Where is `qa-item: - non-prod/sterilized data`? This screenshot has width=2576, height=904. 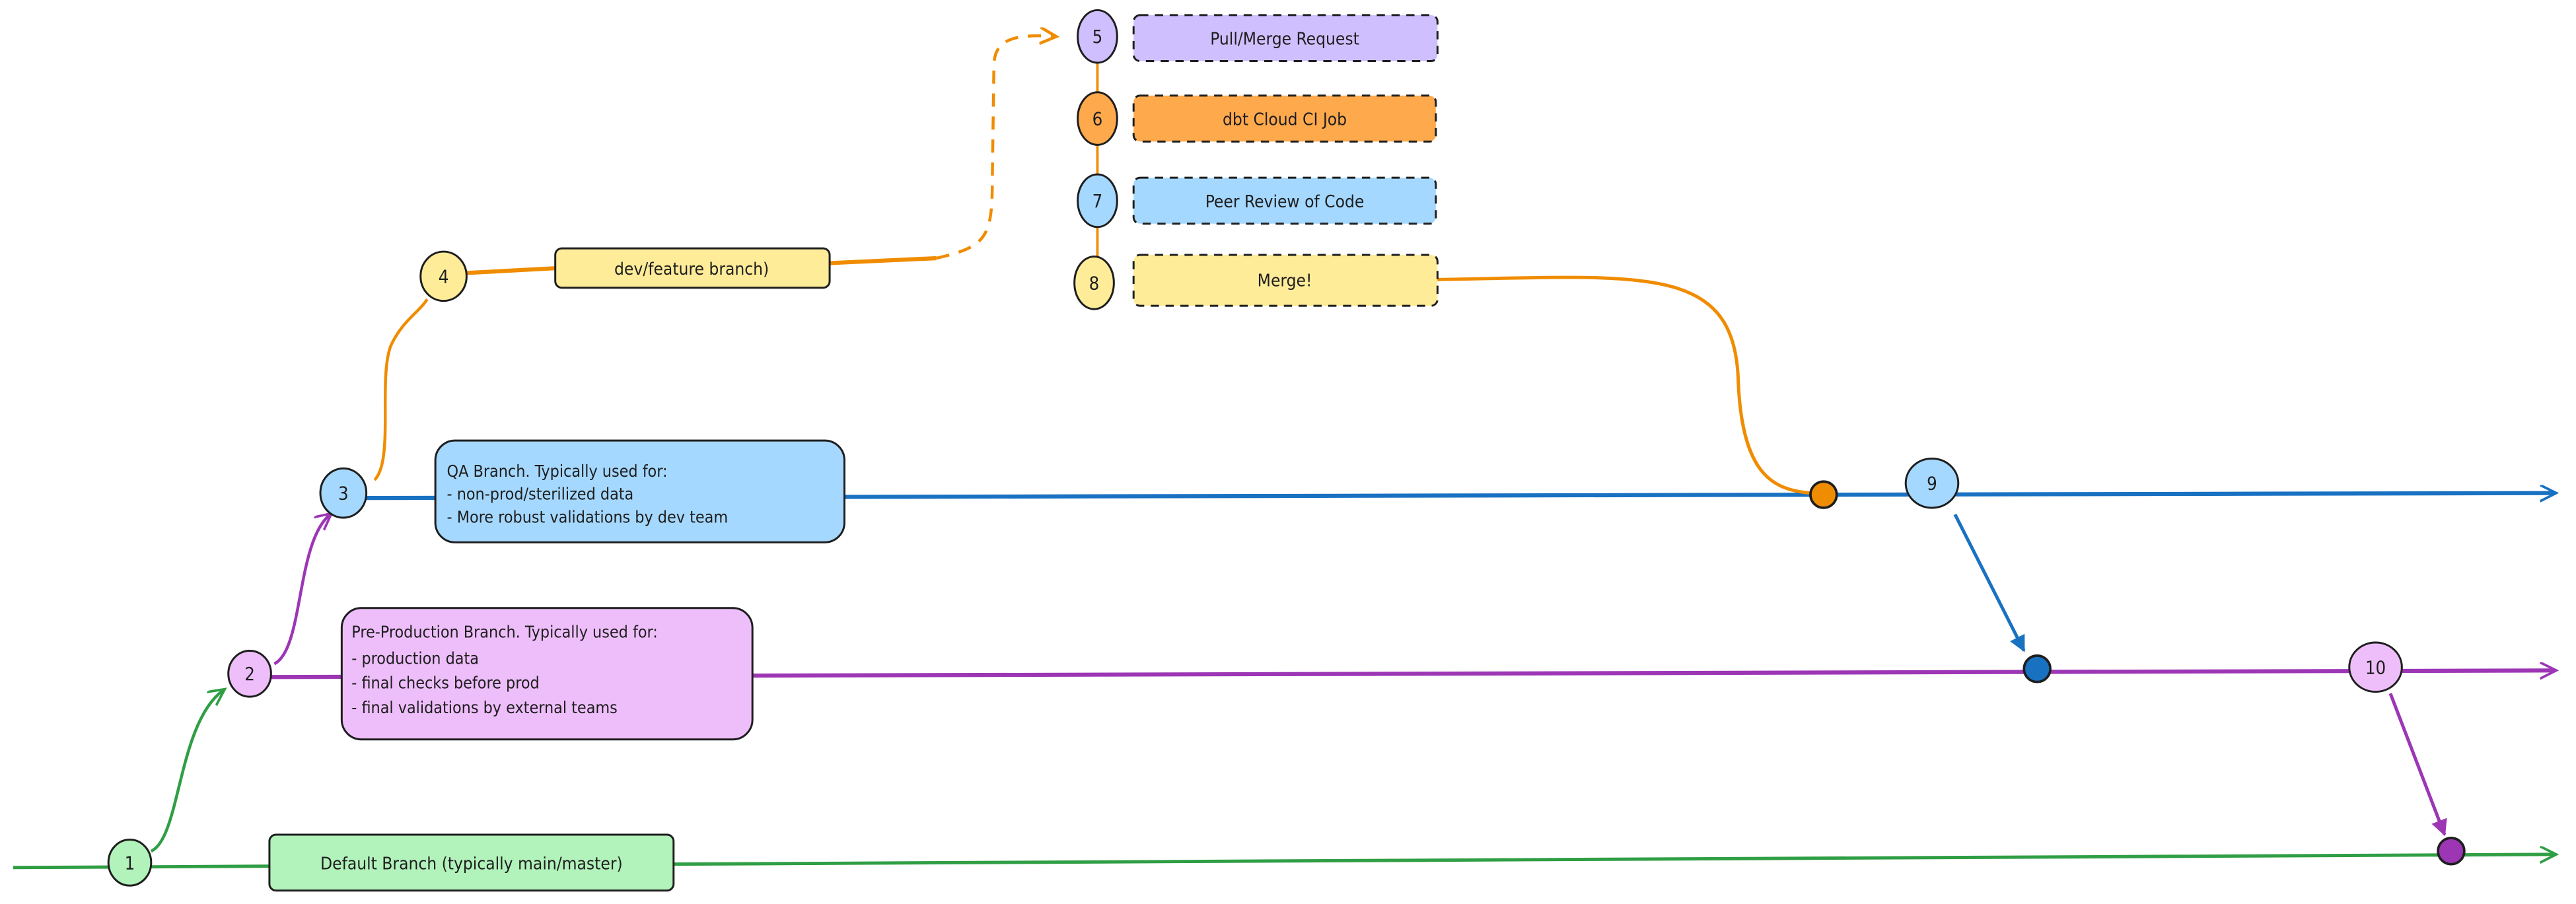 qa-item: - non-prod/sterilized data is located at coordinates (540, 494).